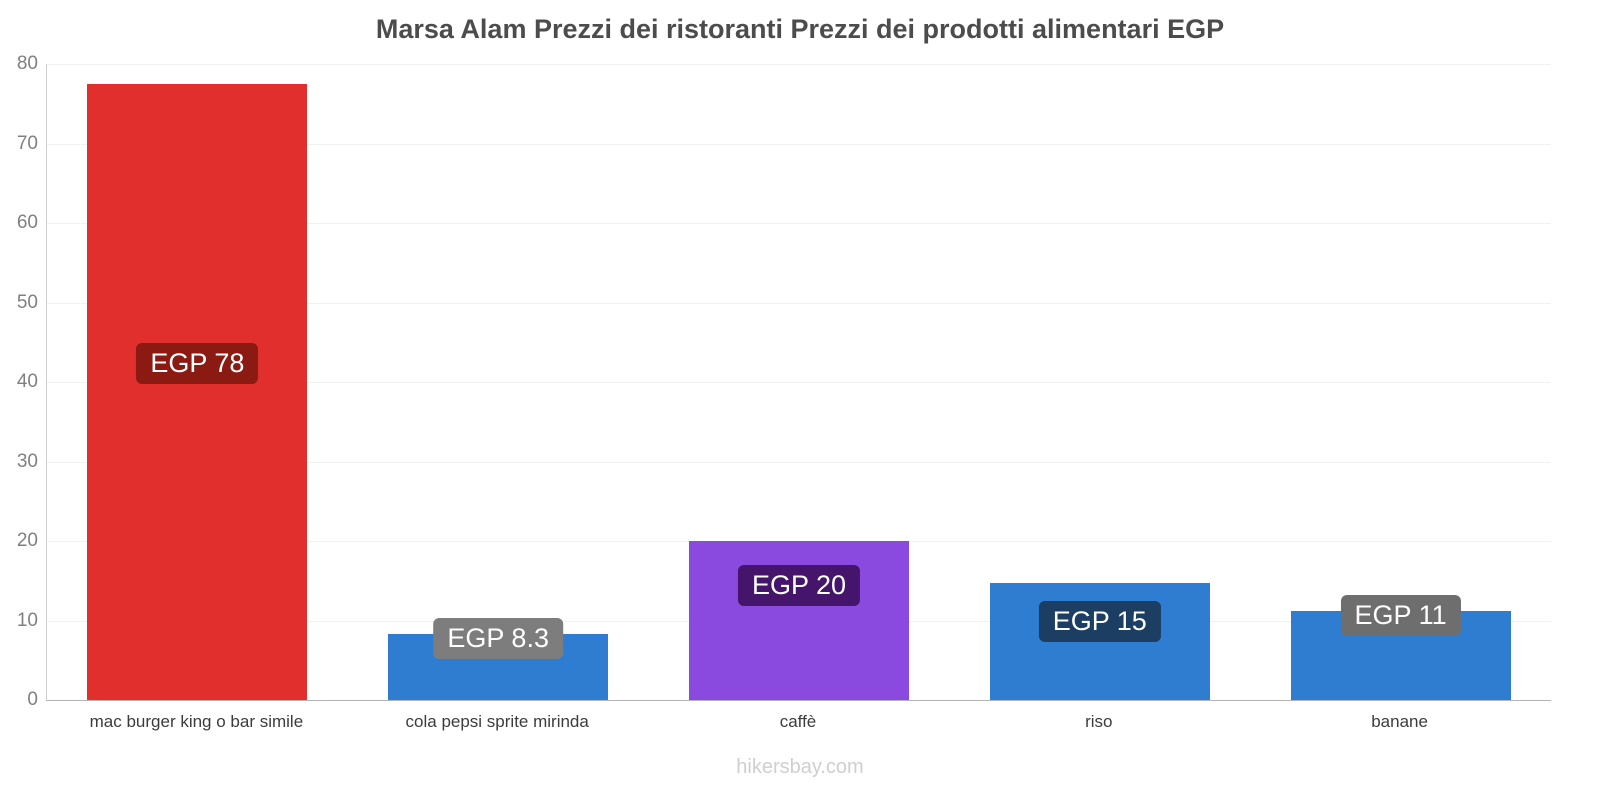 The height and width of the screenshot is (800, 1600). What do you see at coordinates (1099, 621) in the screenshot?
I see `bar-value-label: EGP 15` at bounding box center [1099, 621].